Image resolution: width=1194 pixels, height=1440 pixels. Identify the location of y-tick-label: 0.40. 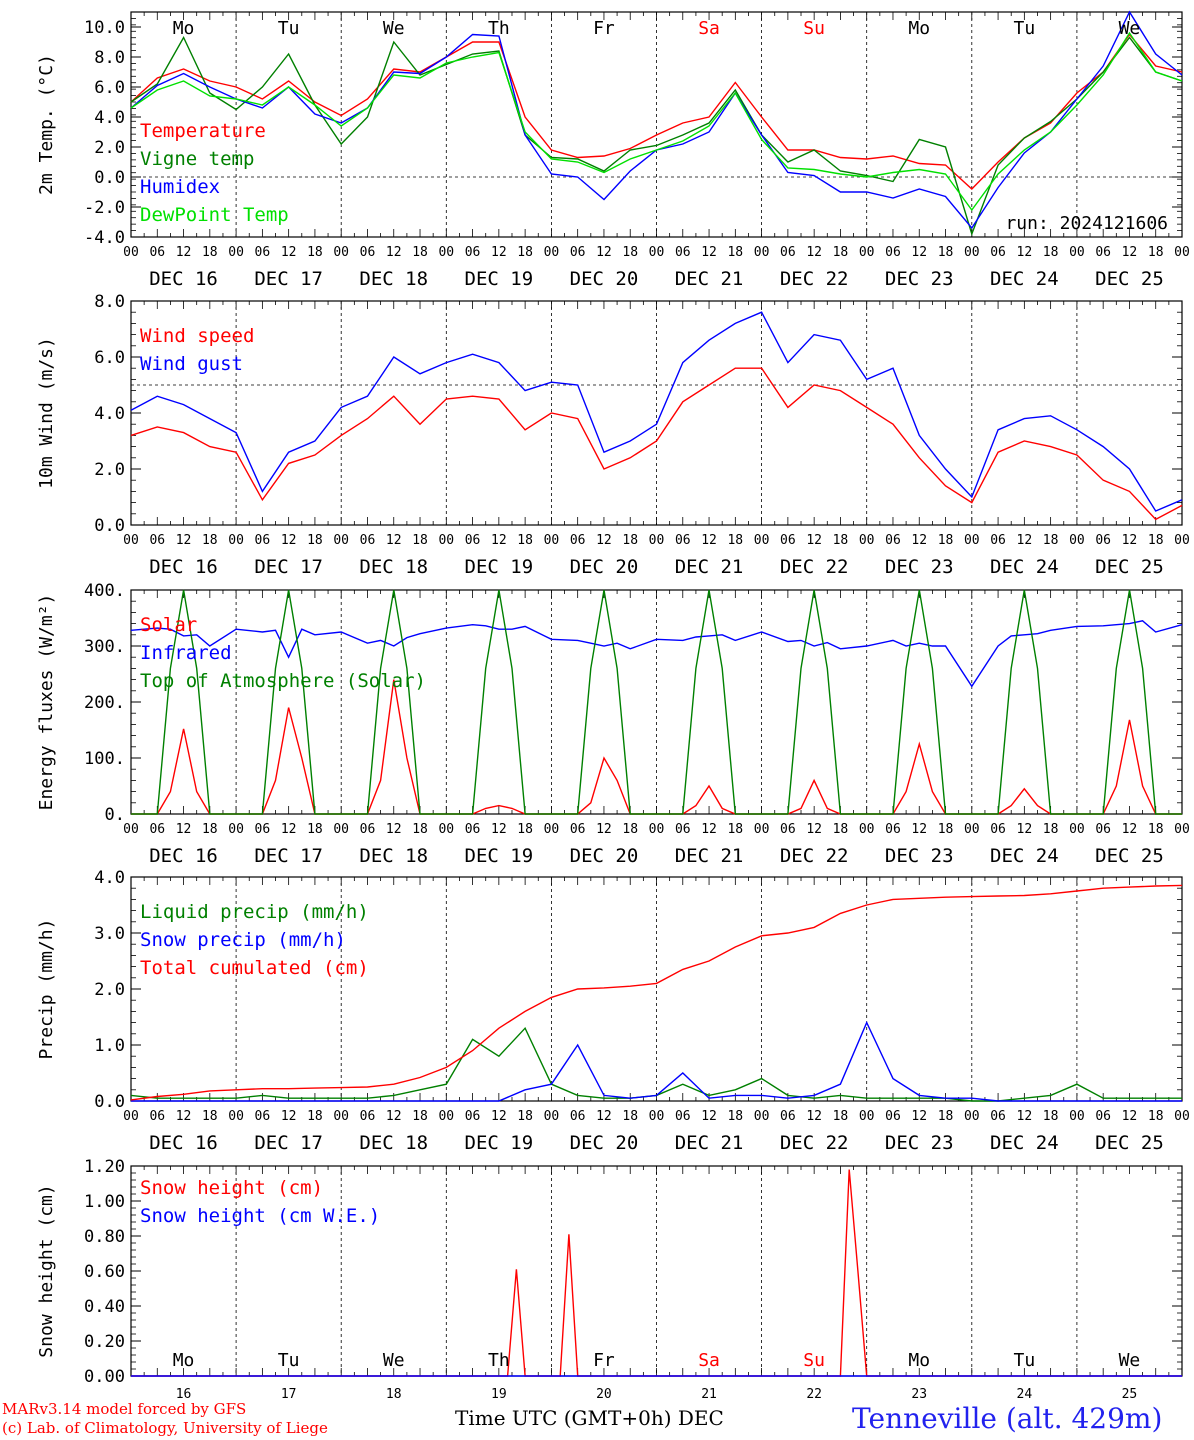
(104, 1307).